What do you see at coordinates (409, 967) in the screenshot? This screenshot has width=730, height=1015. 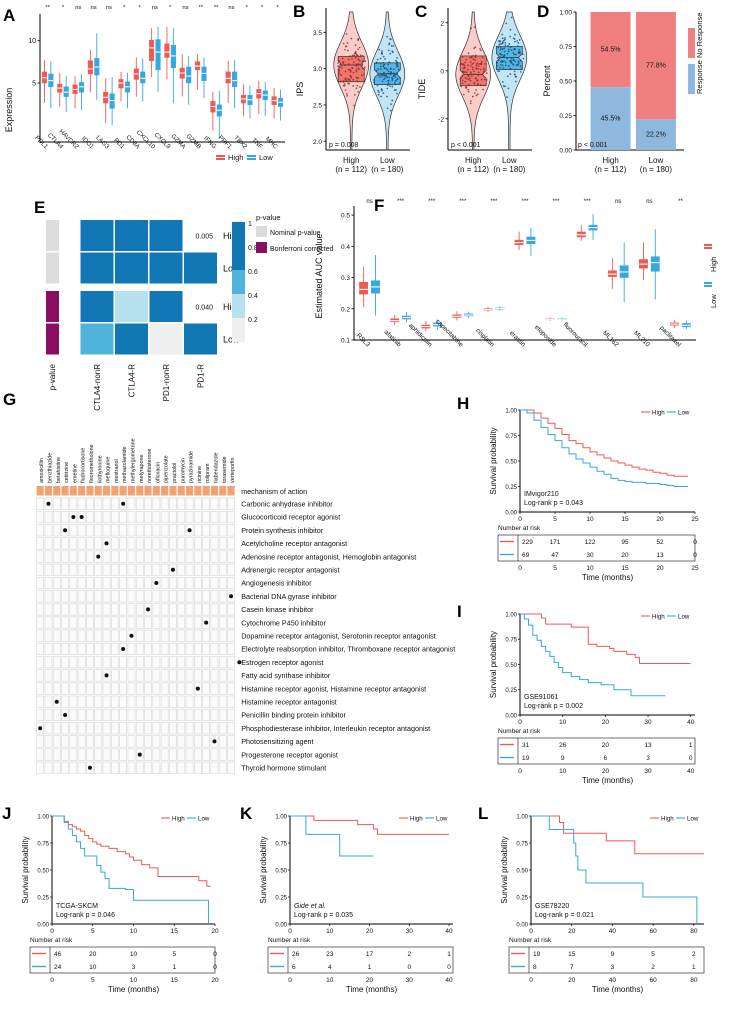 I see `km-risk-value: 0` at bounding box center [409, 967].